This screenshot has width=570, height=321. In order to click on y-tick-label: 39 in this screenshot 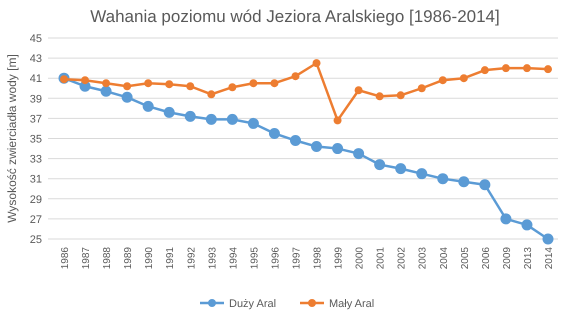, I will do `click(36, 99)`.